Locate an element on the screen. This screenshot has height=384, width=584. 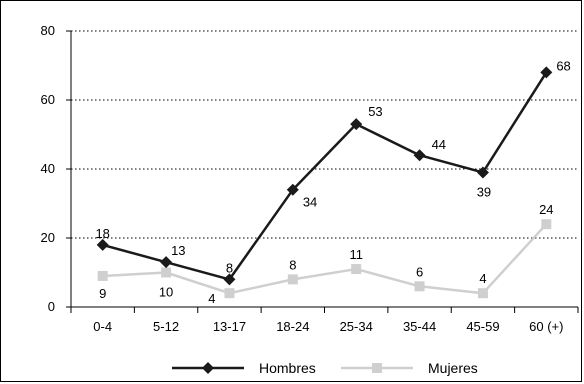
data-label-mujeres-13-17: 4 is located at coordinates (211, 298).